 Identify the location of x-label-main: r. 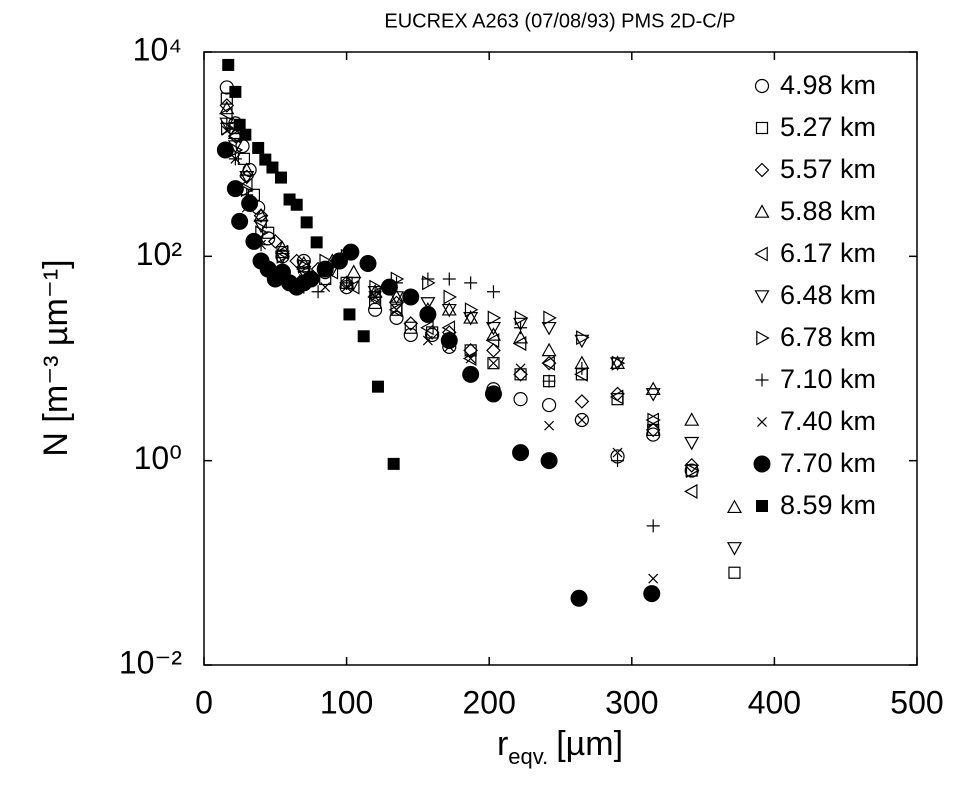
(502, 744).